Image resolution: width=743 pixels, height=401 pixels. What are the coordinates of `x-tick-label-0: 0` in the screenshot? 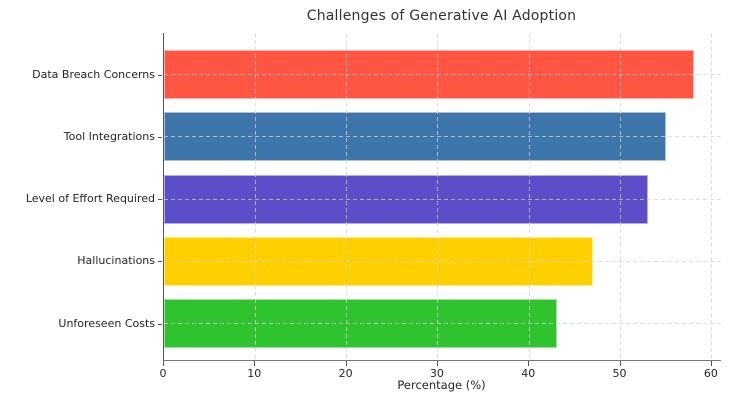 It's located at (163, 373).